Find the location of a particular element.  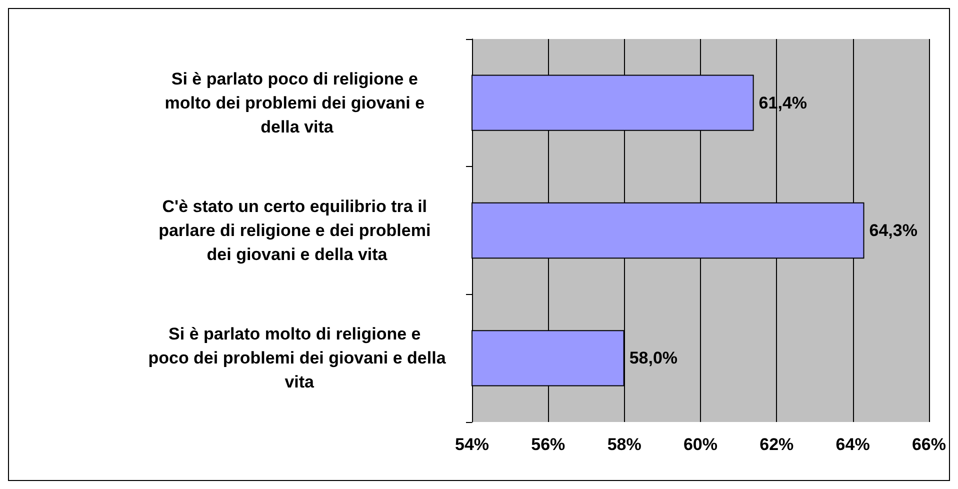

data-label: 58,0% is located at coordinates (653, 358).